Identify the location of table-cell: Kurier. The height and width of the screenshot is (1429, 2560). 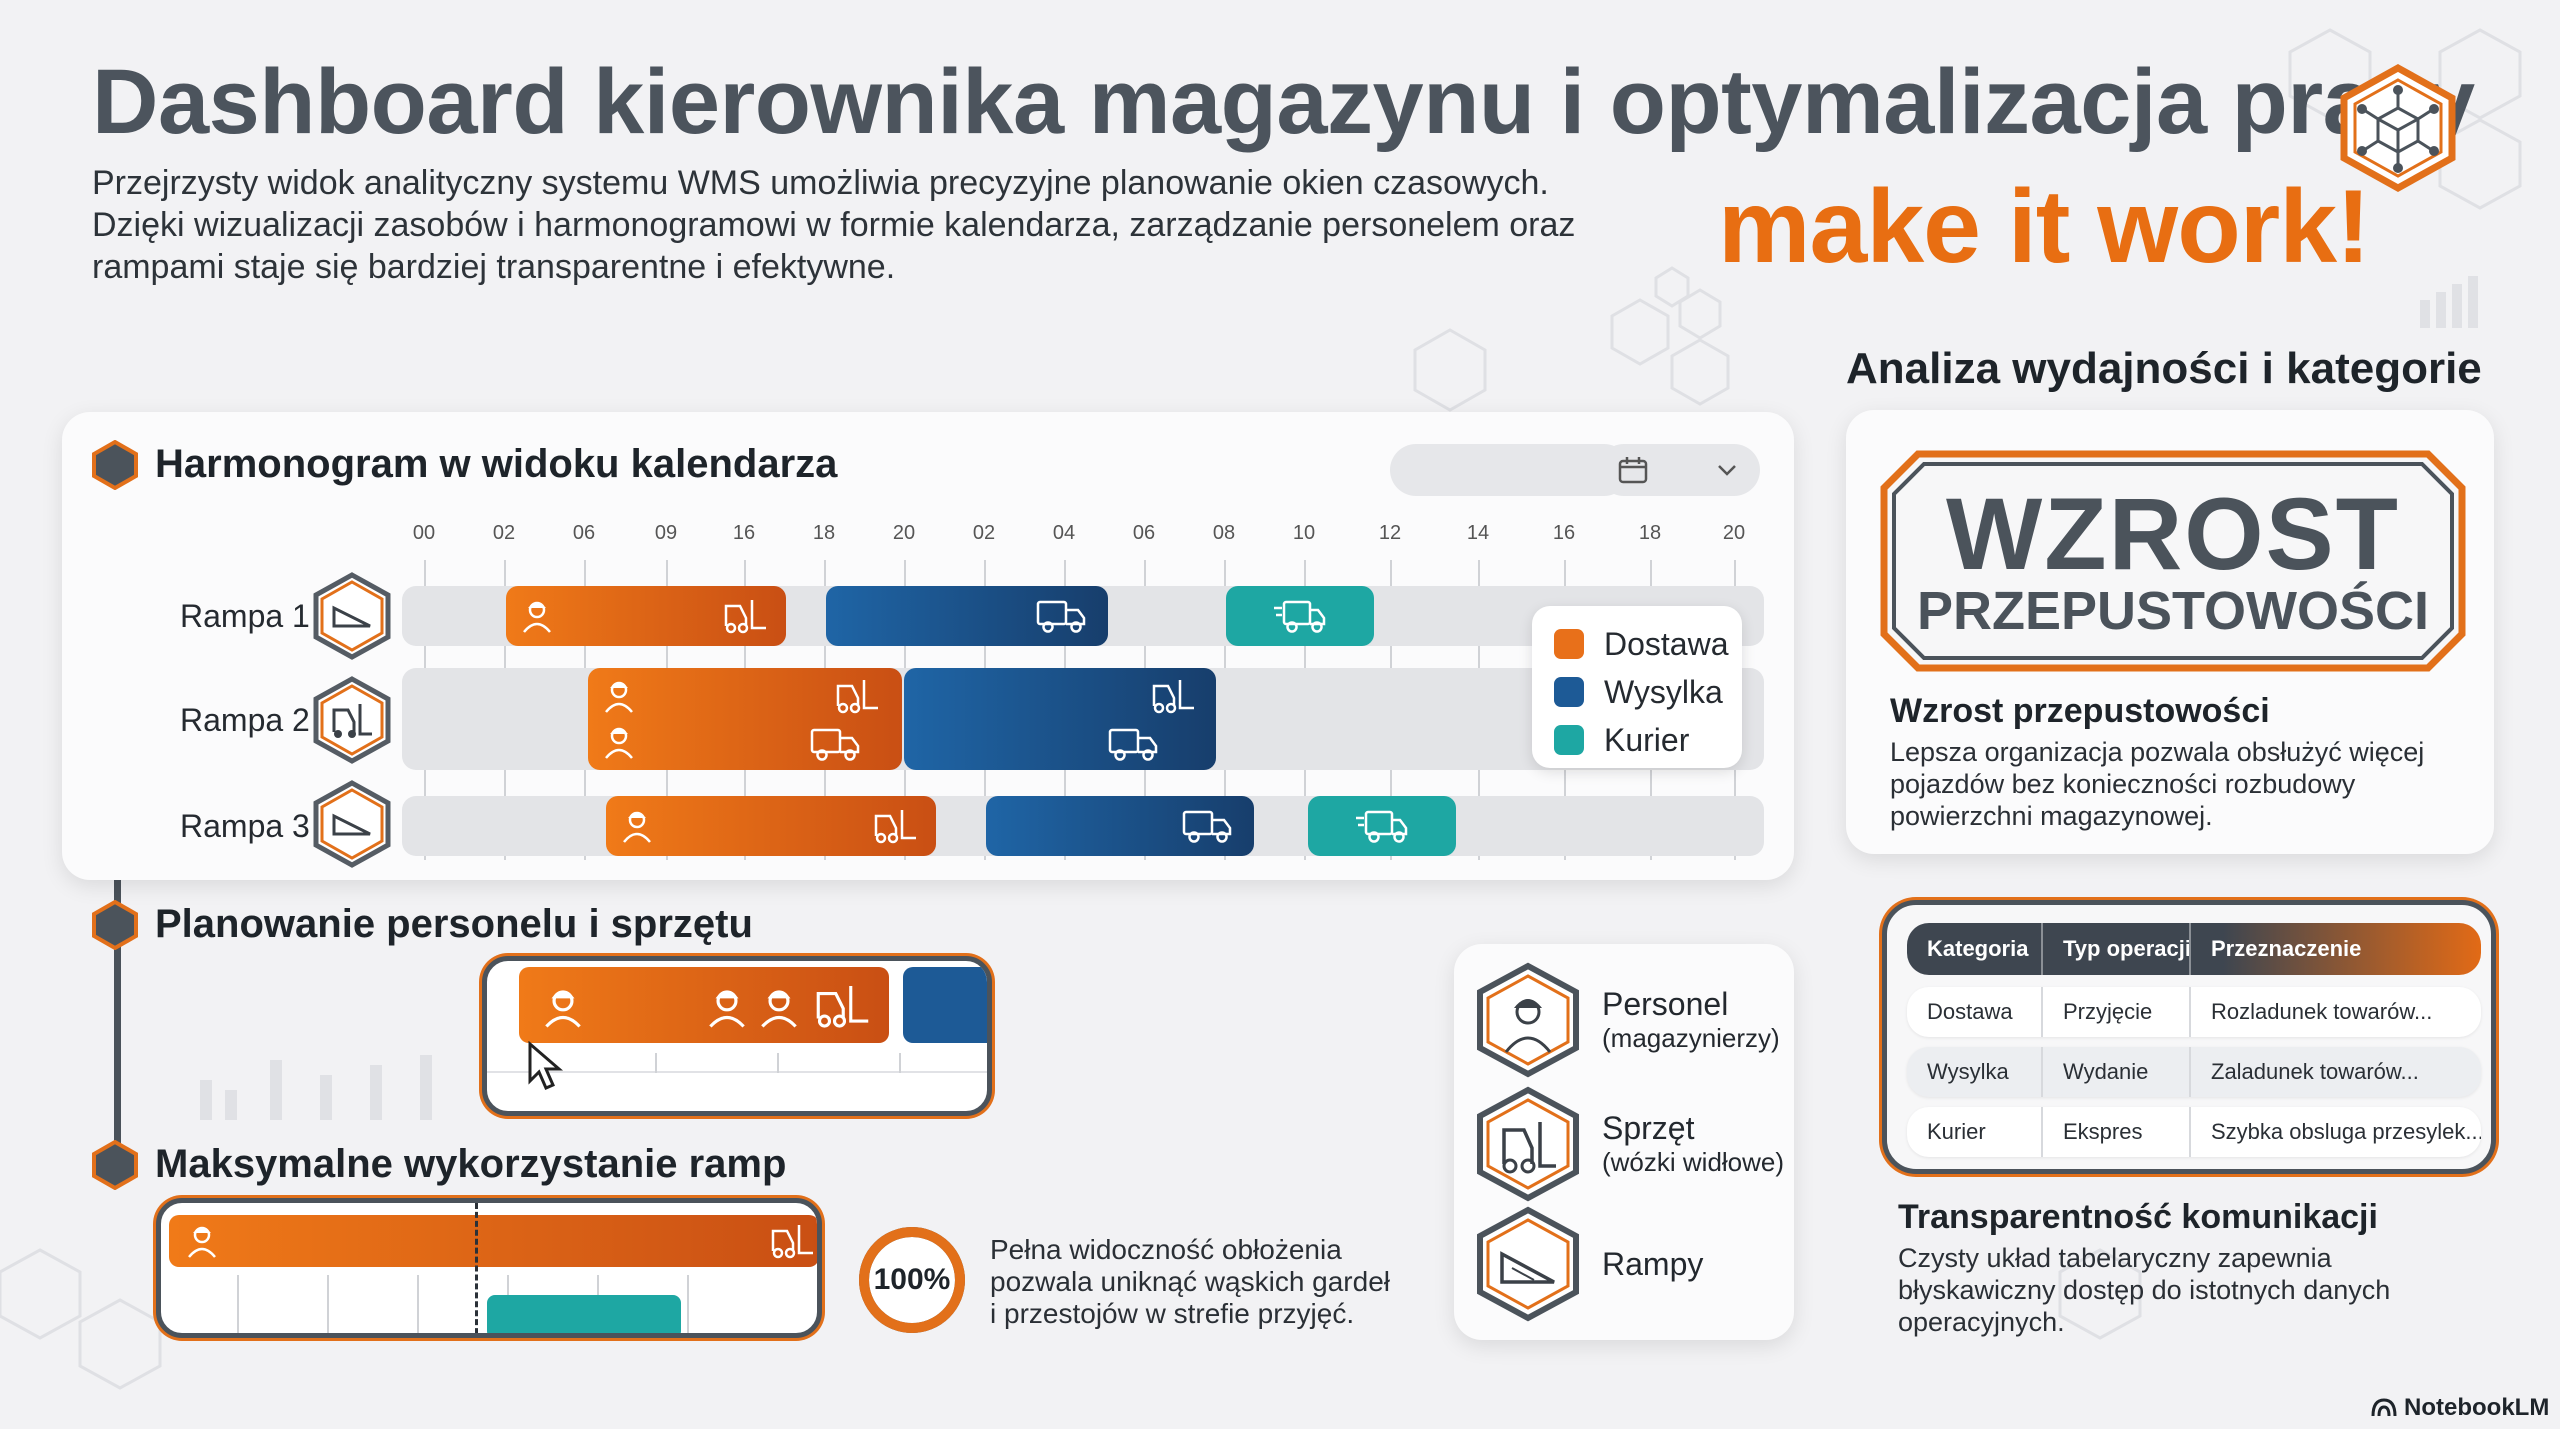
(1975, 1132).